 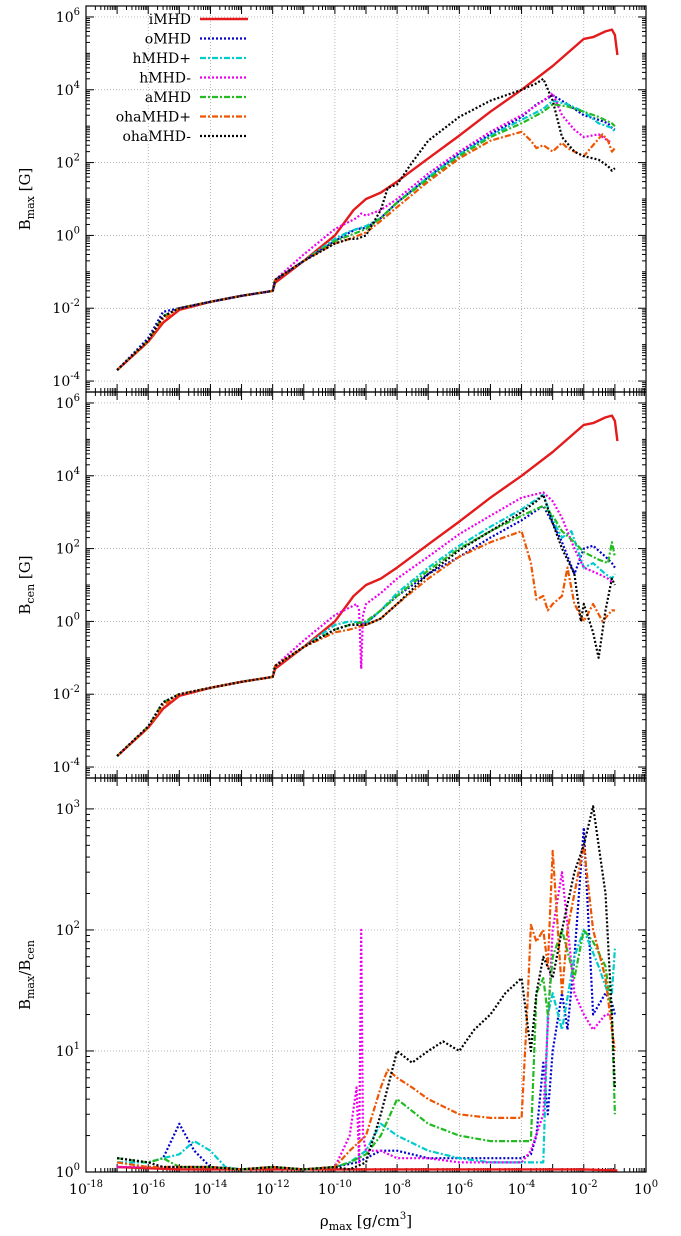 I want to click on x-axis-label: ρmax [g/cm3], so click(x=366, y=1222).